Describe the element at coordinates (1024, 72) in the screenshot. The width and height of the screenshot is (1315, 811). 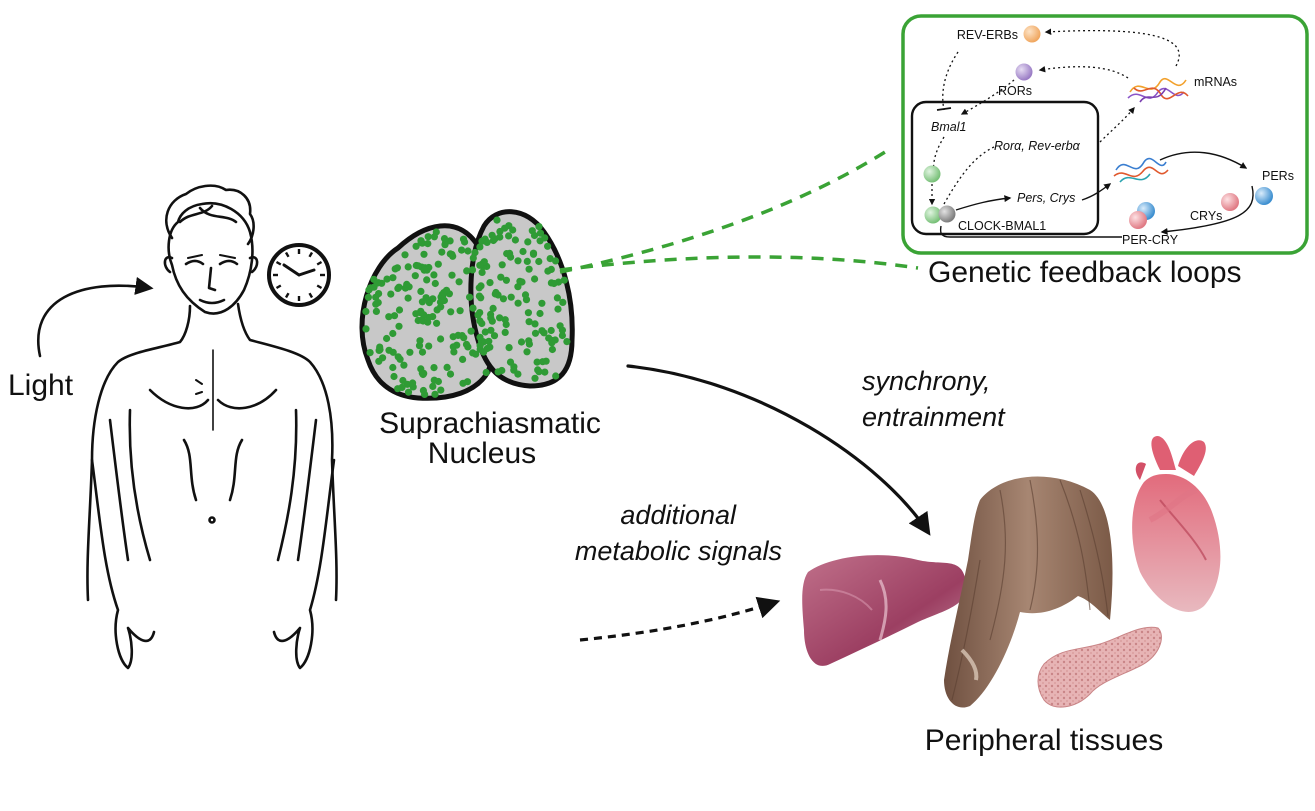
I see `ror-protein-icon` at that location.